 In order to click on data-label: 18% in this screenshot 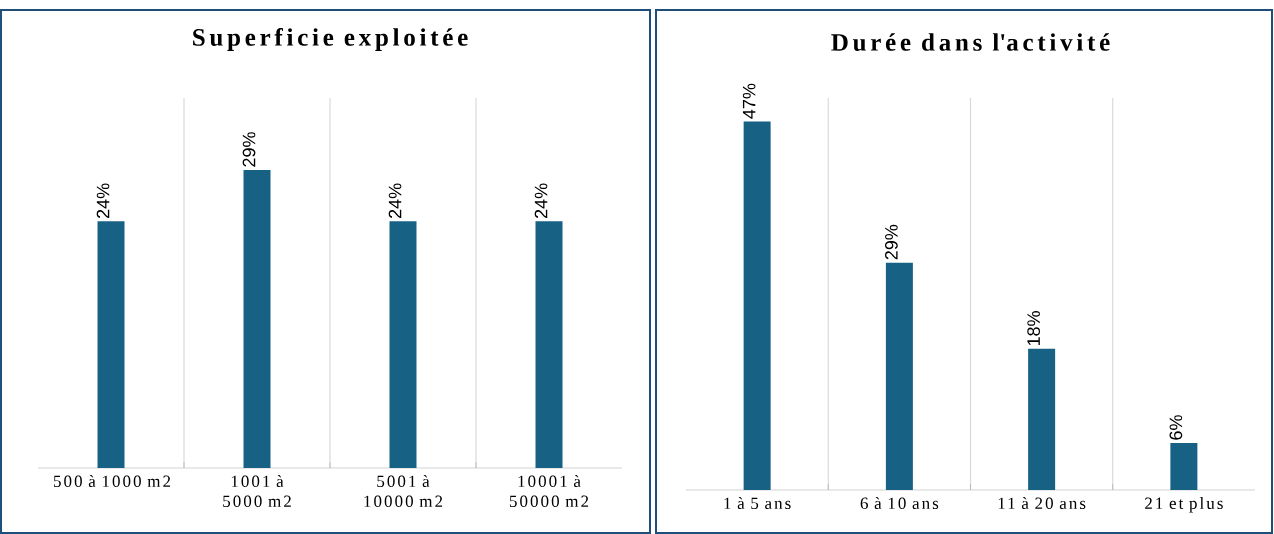, I will do `click(1034, 328)`.